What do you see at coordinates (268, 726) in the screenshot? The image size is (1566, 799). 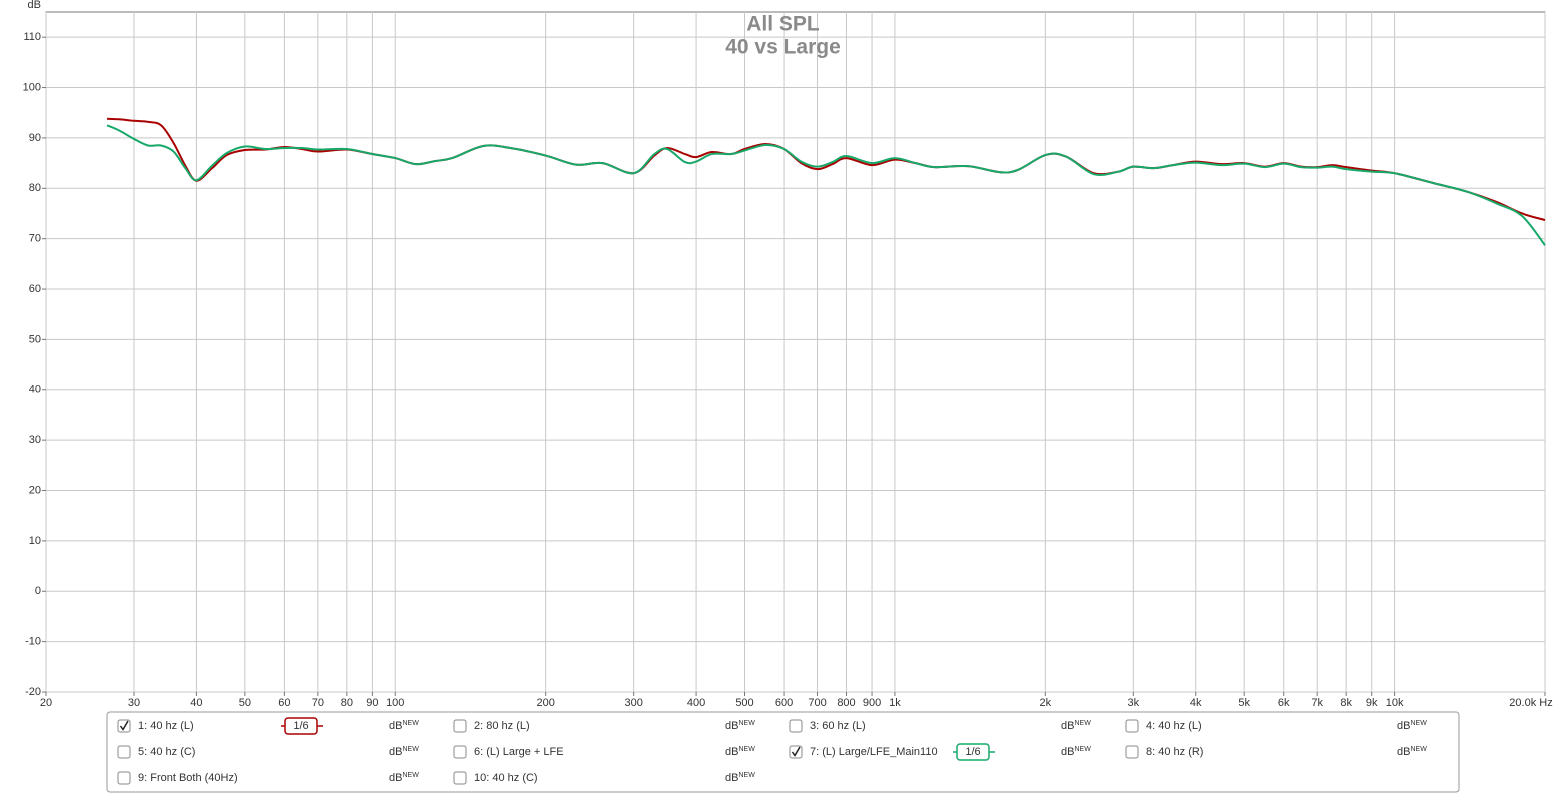 I see `legend-entry: 1: 40 hz (L) 1/6 dB NEW` at bounding box center [268, 726].